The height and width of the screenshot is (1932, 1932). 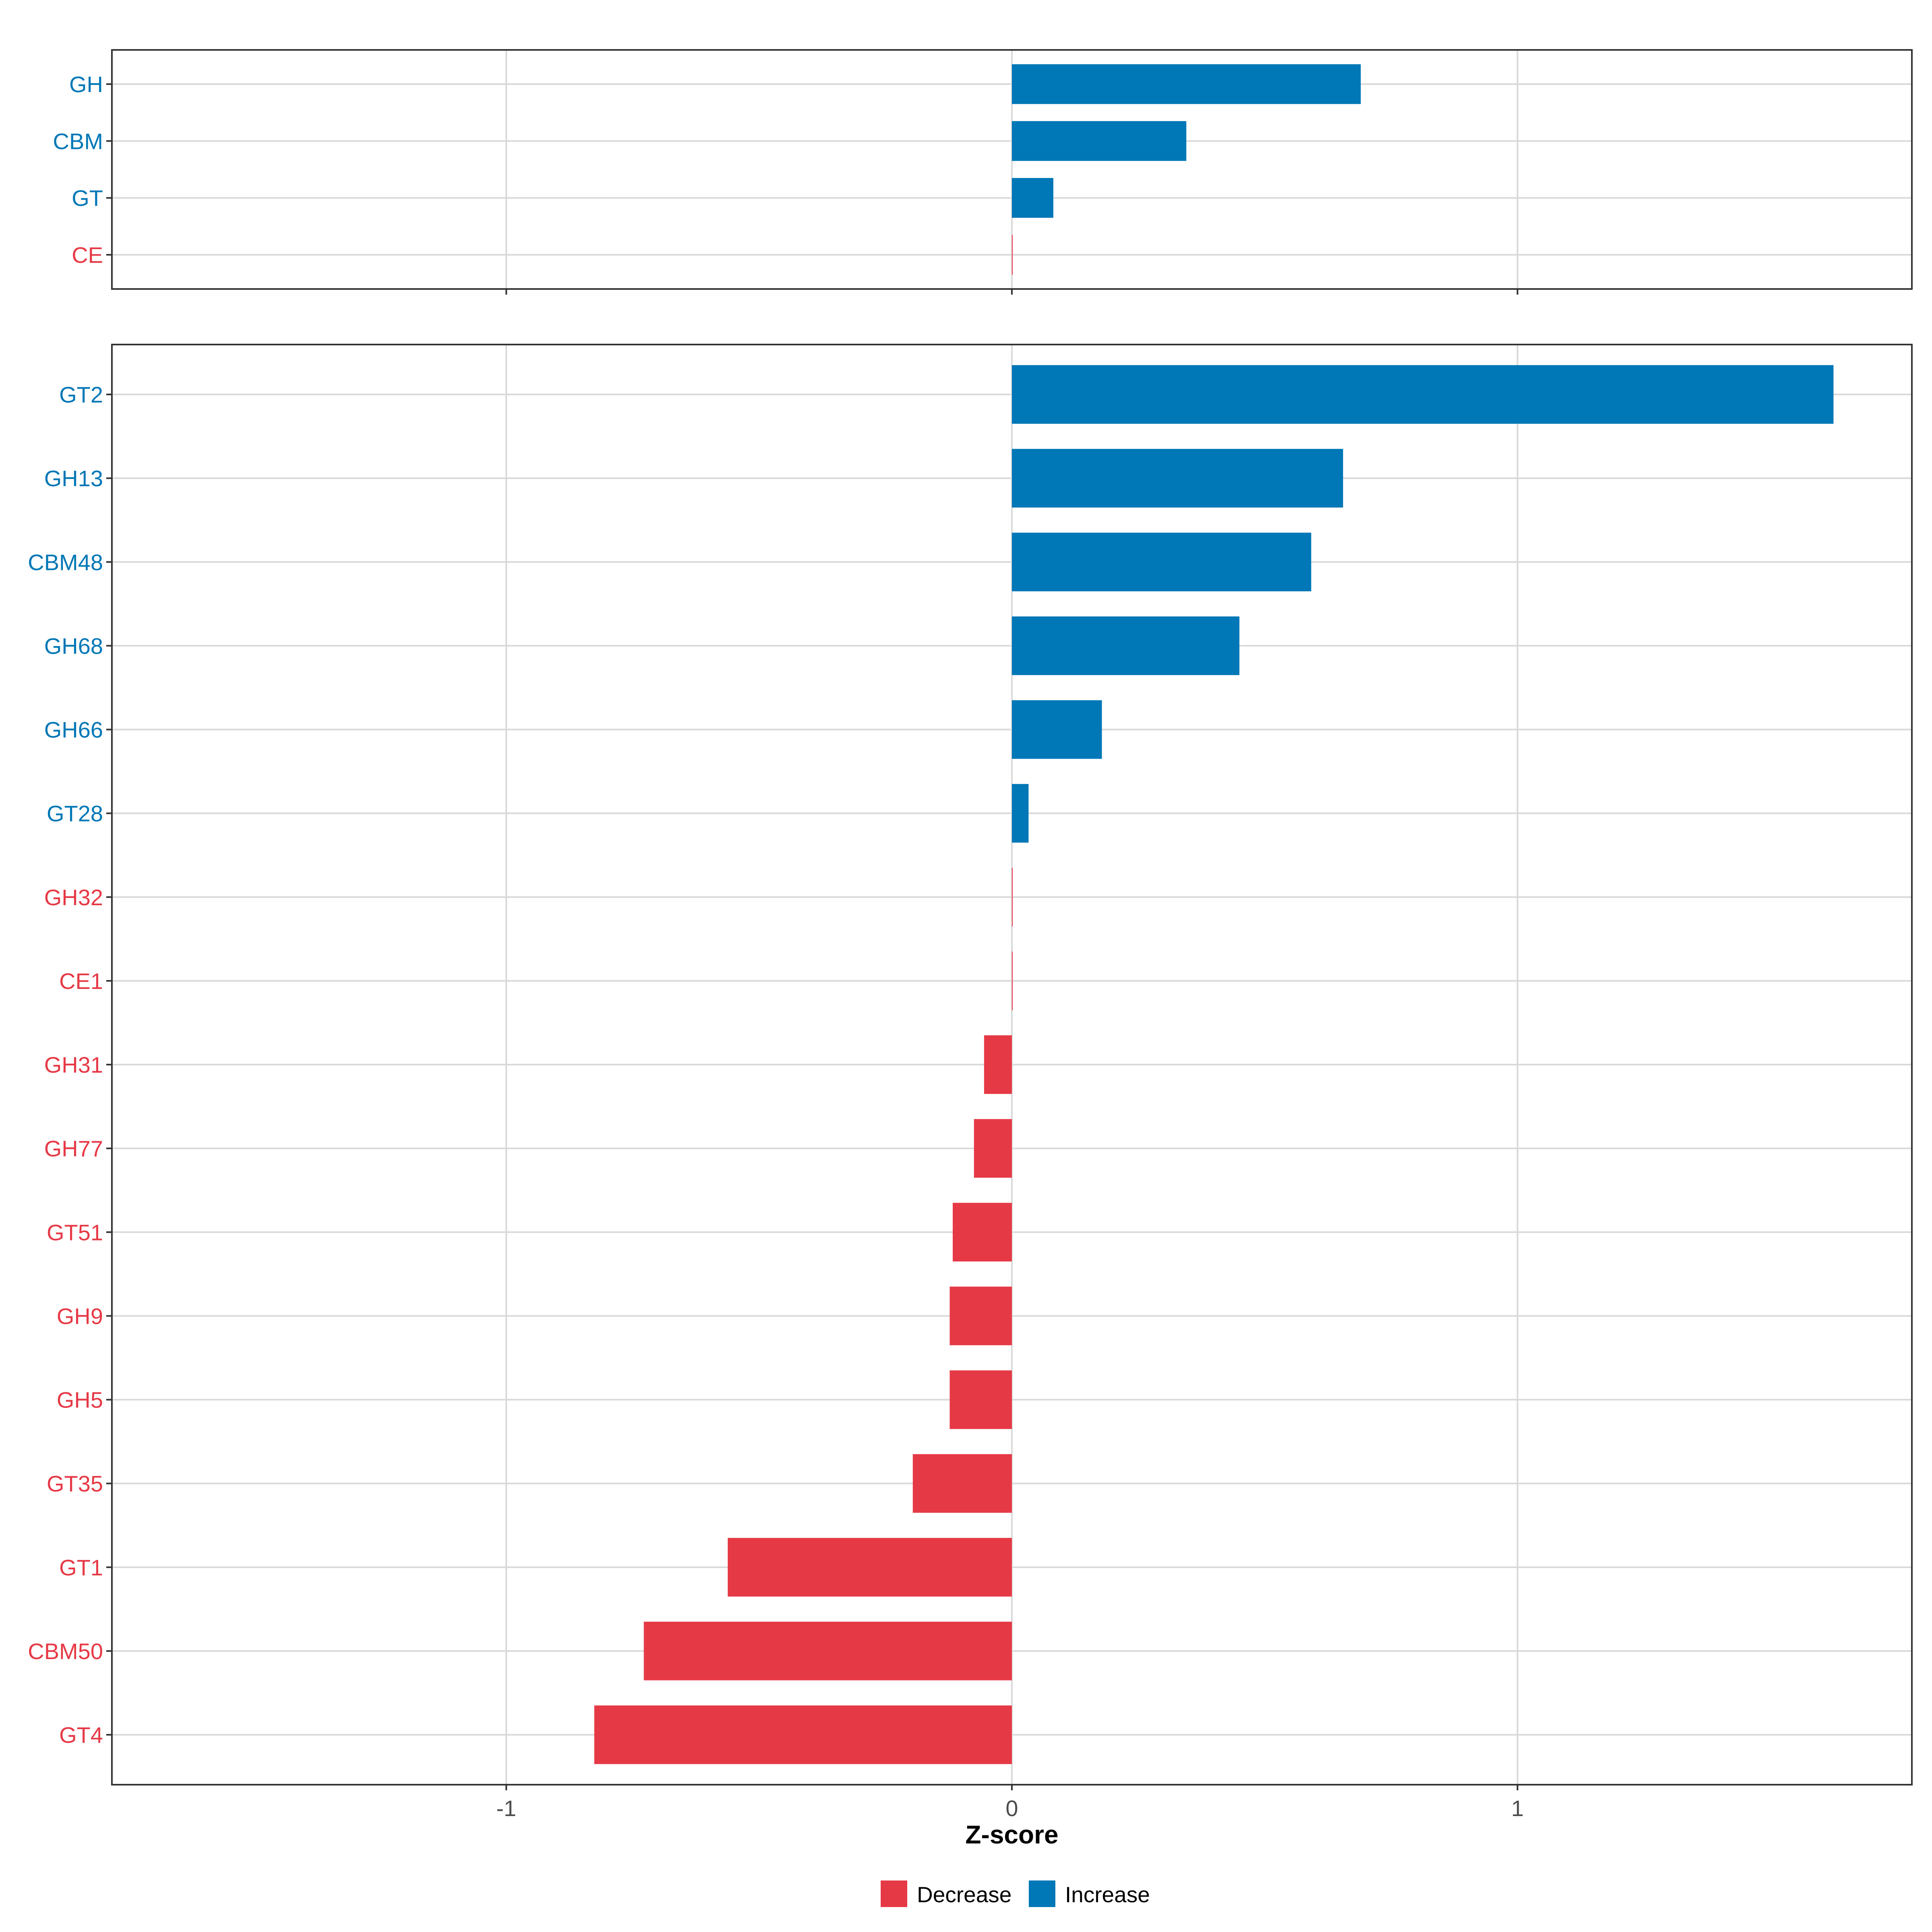 I want to click on legend-label-decrease: Decrease, so click(x=964, y=1894).